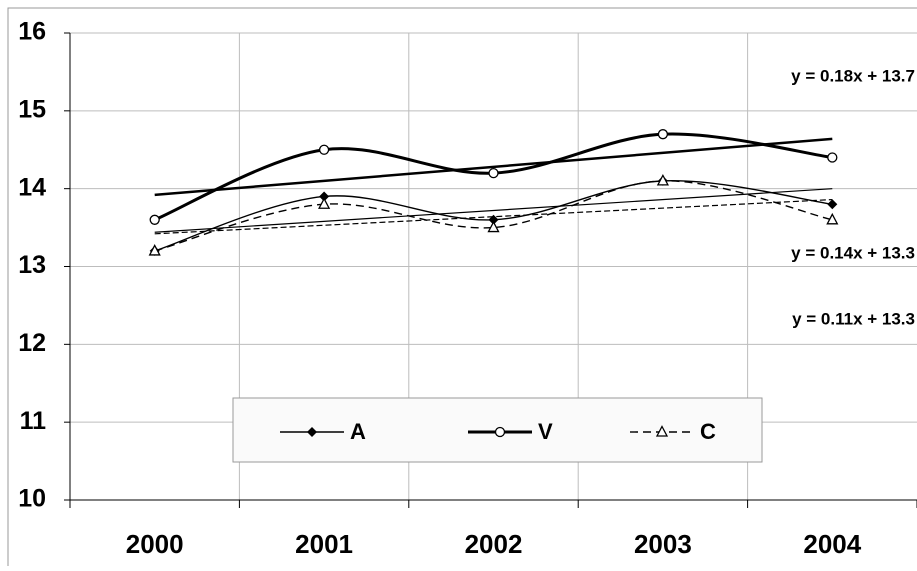  What do you see at coordinates (358, 431) in the screenshot?
I see `legend-label: A` at bounding box center [358, 431].